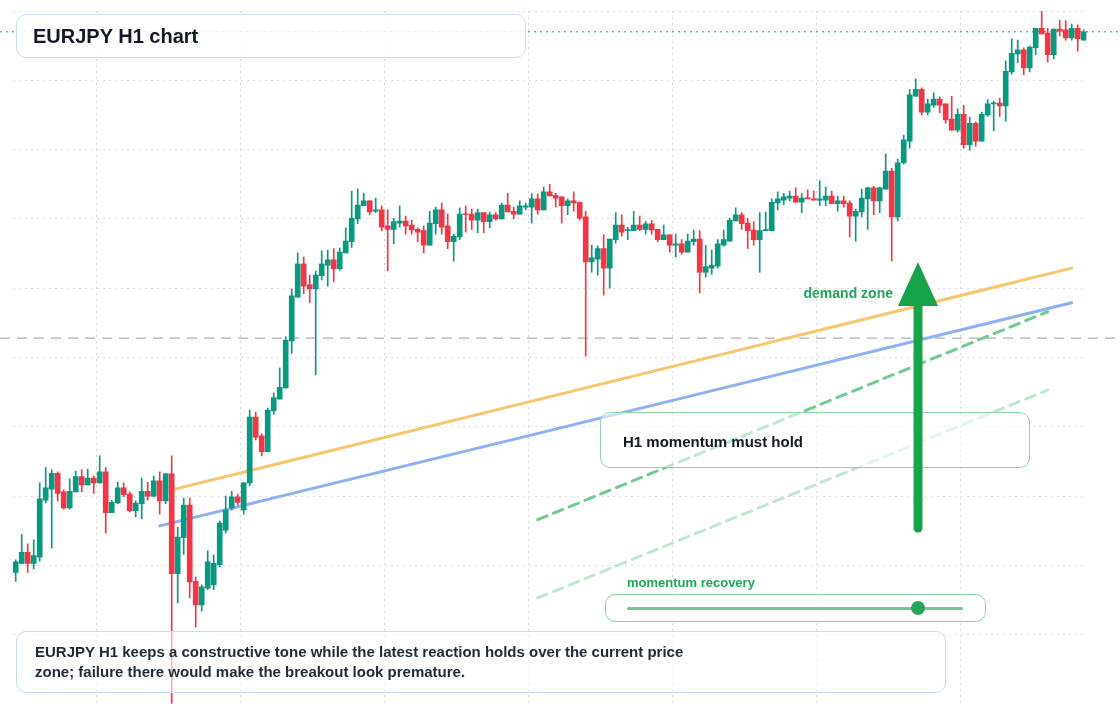  Describe the element at coordinates (848, 293) in the screenshot. I see `annotation: demand zone` at that location.